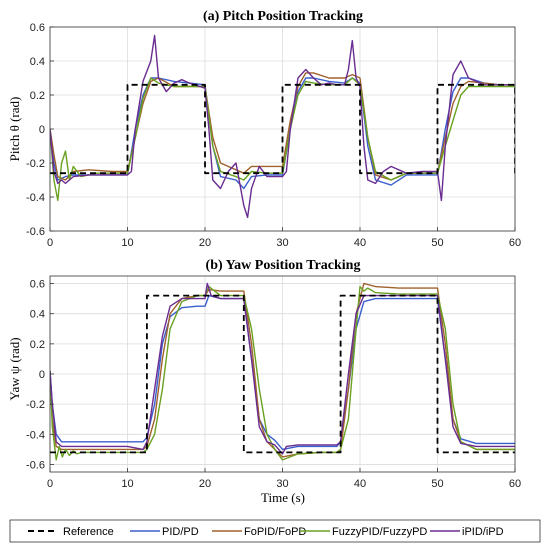  I want to click on pitch-xtick-label: 40, so click(360, 243).